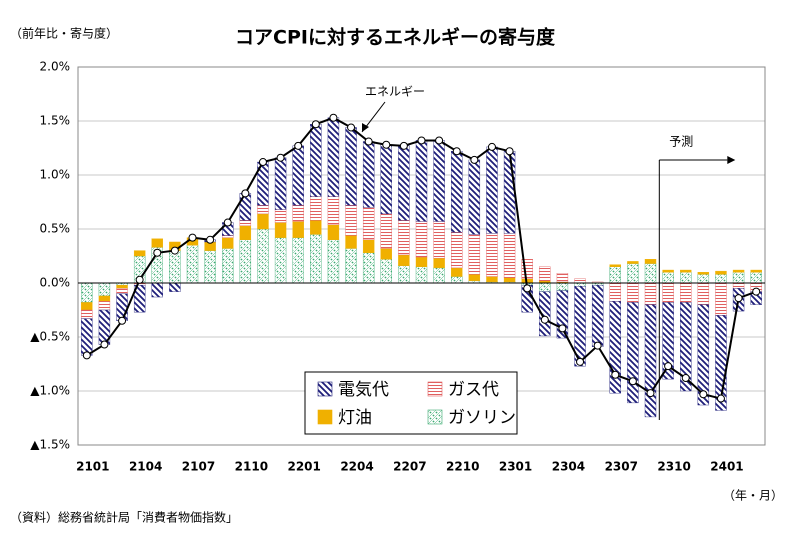 The width and height of the screenshot is (793, 545). Describe the element at coordinates (726, 467) in the screenshot. I see `x-tick-label: 2401` at that location.